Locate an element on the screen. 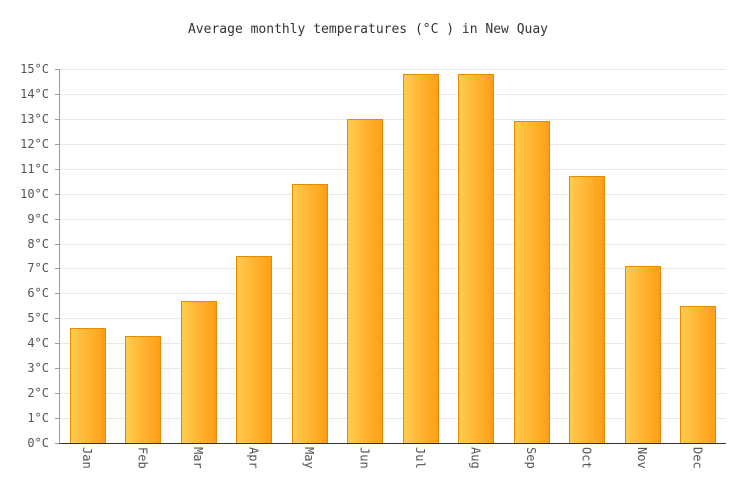 The width and height of the screenshot is (736, 500). bar-slot-oct is located at coordinates (588, 256).